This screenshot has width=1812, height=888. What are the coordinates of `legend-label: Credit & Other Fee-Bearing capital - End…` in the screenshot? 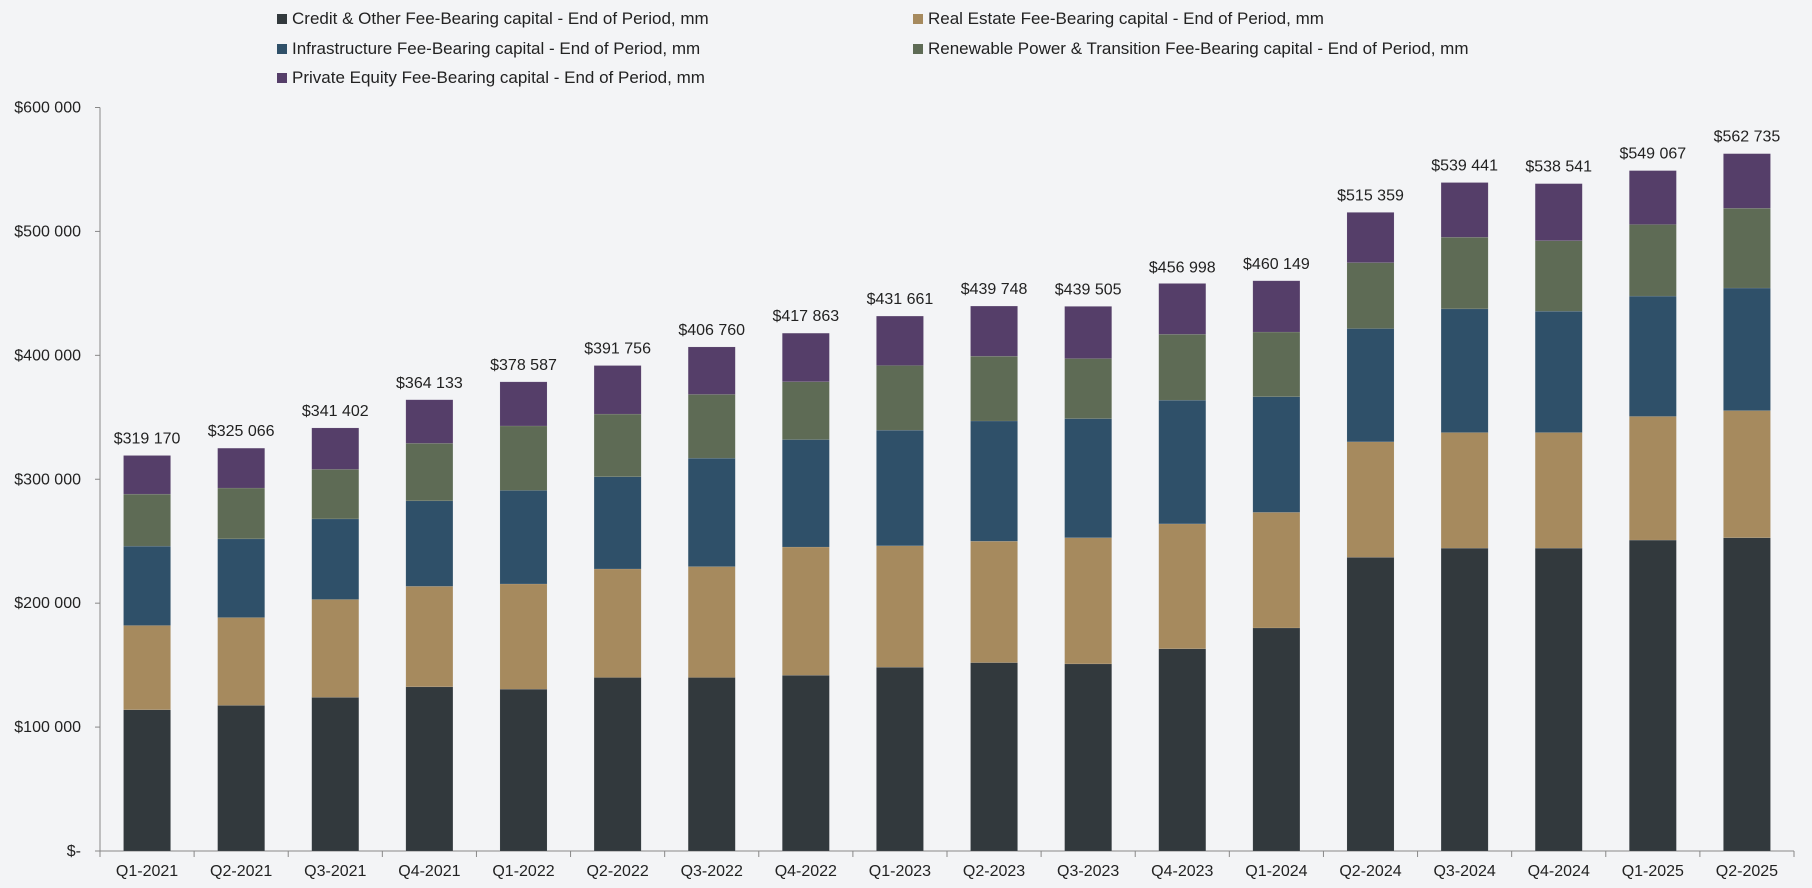 It's located at (500, 18).